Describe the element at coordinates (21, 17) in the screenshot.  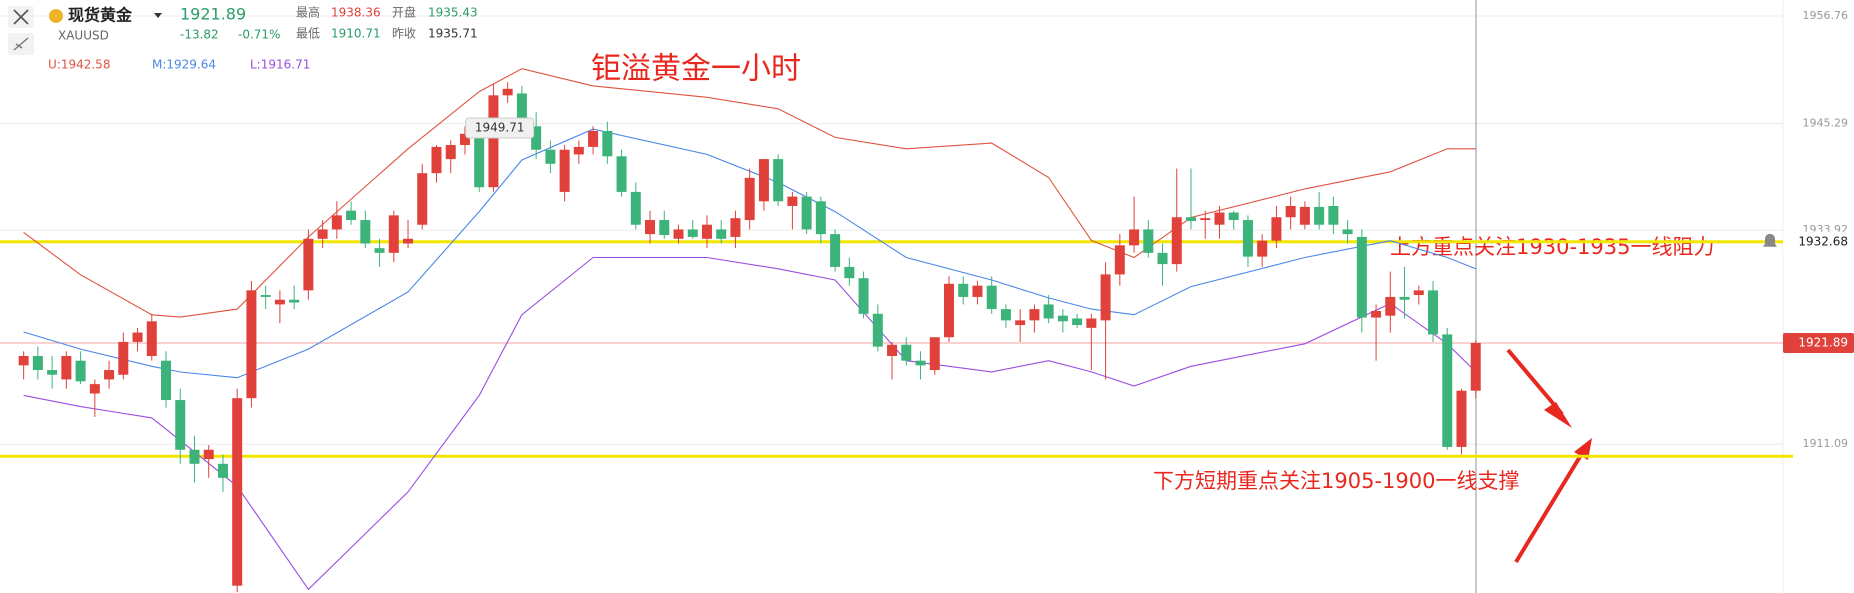
I see `close-icon` at that location.